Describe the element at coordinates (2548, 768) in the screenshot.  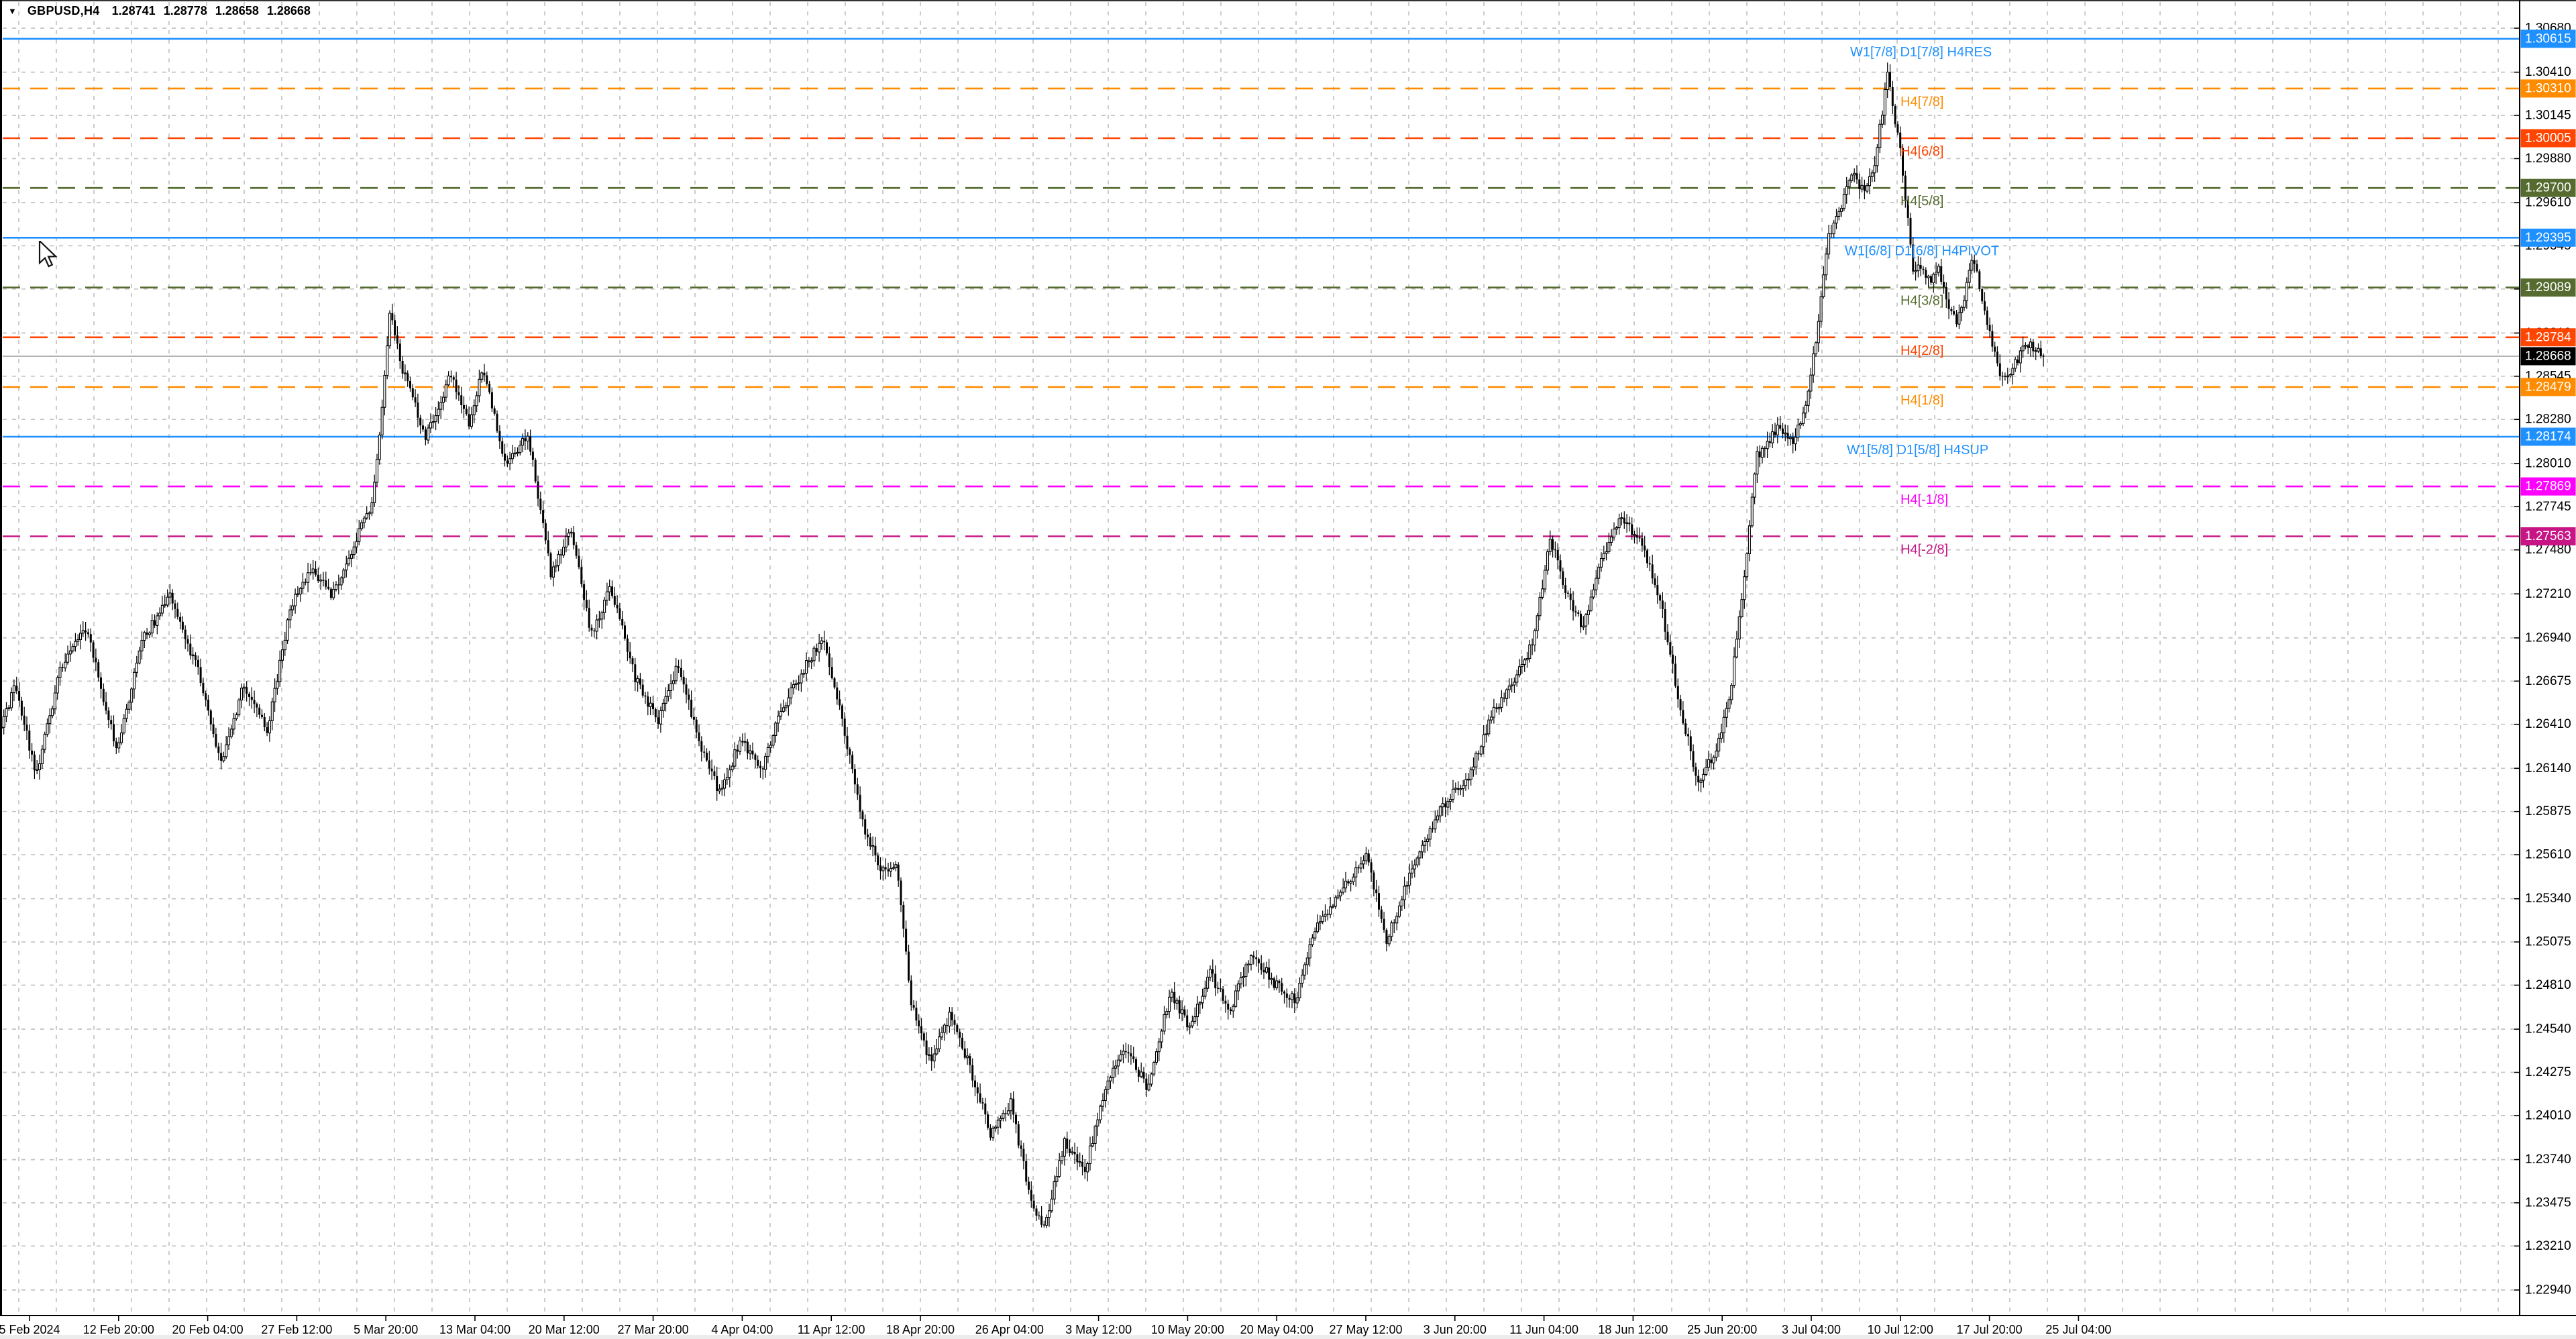
I see `price-tick-label: 1.26140` at that location.